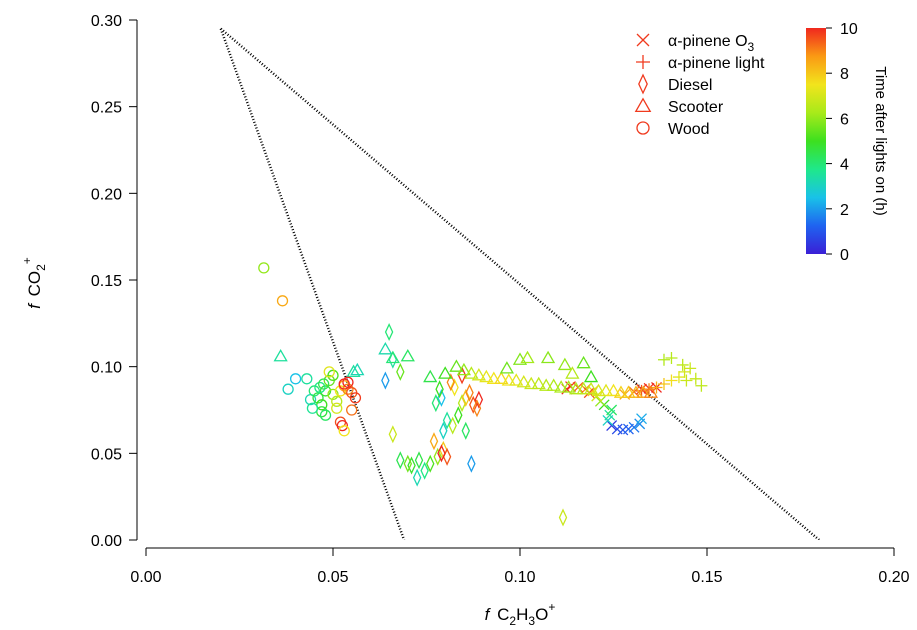  I want to click on colorbar-tick-label: 8, so click(844, 74).